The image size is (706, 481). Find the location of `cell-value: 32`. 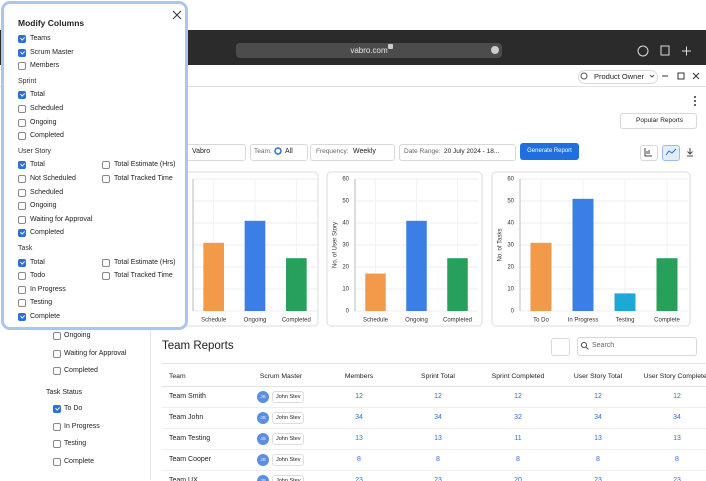

cell-value: 32 is located at coordinates (518, 417).